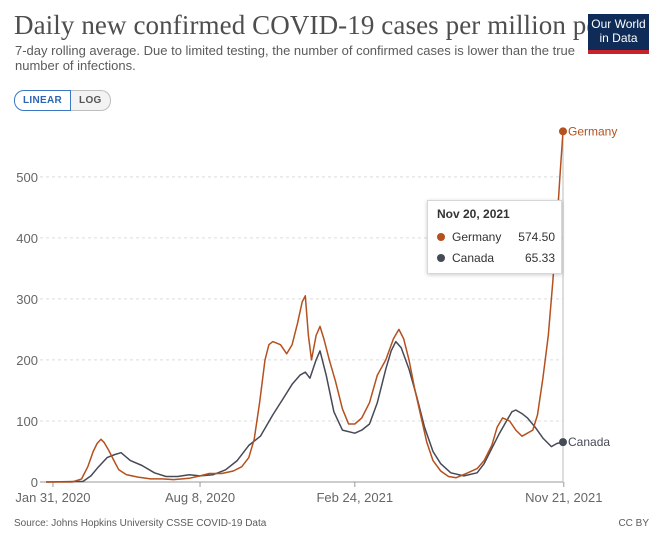  What do you see at coordinates (477, 237) in the screenshot?
I see `tooltip-series-name: Germany` at bounding box center [477, 237].